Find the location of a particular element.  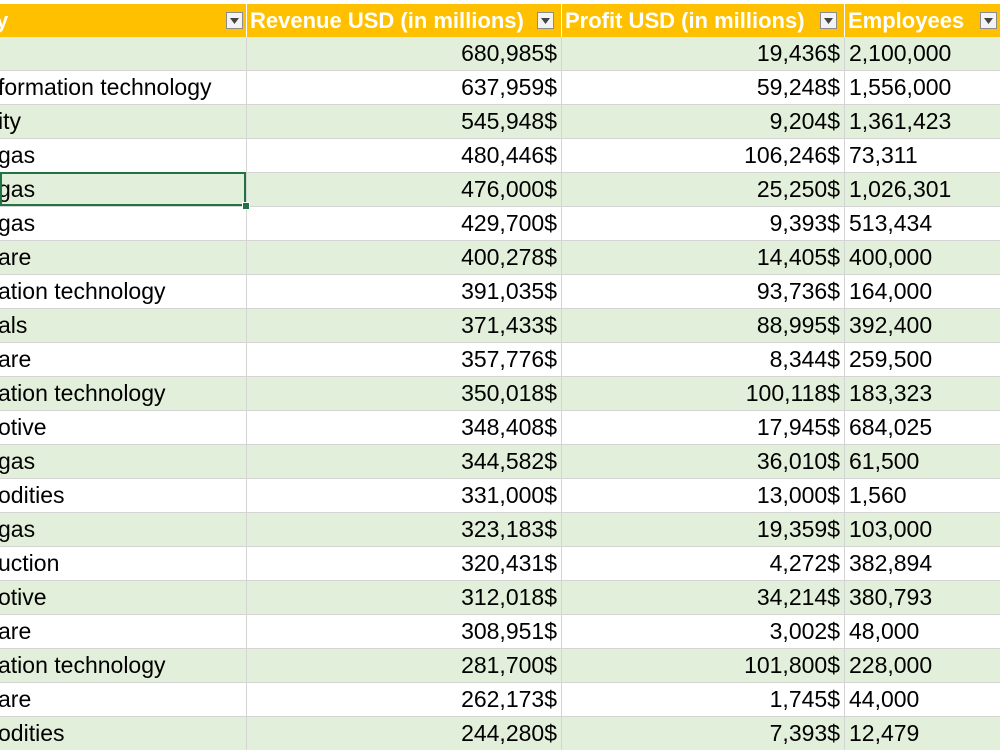

table-row: gas 429,700$ 9,393$ 513,434 is located at coordinates (500, 224).